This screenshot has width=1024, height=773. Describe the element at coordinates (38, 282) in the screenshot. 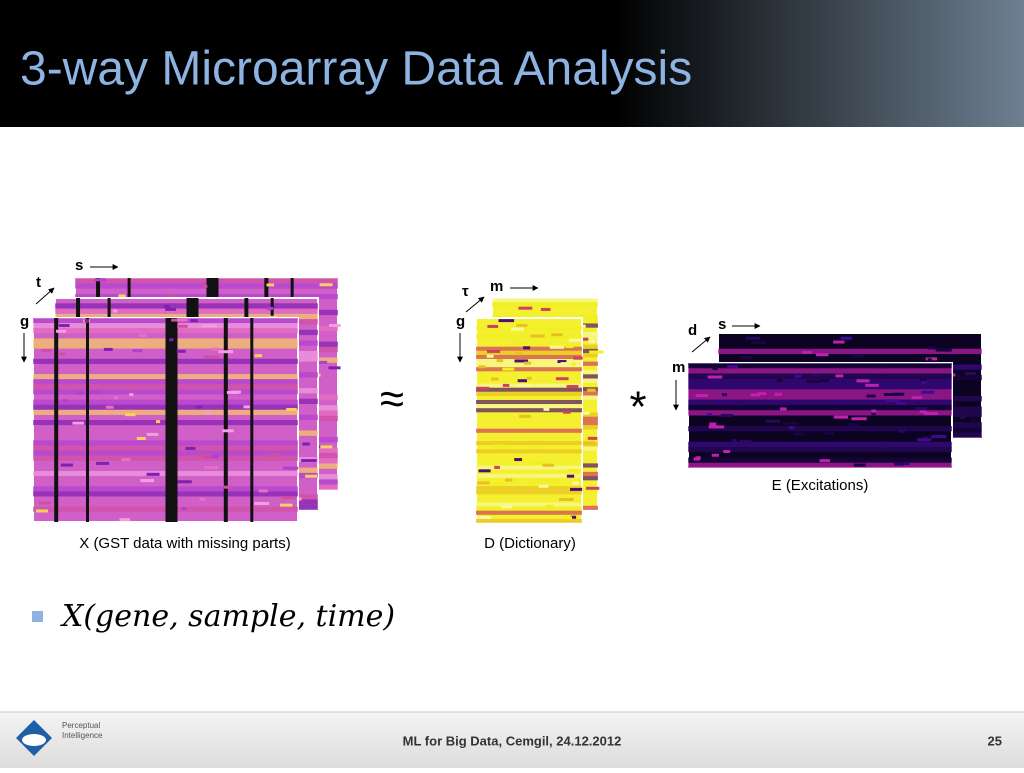

I see `axis-label: t` at that location.